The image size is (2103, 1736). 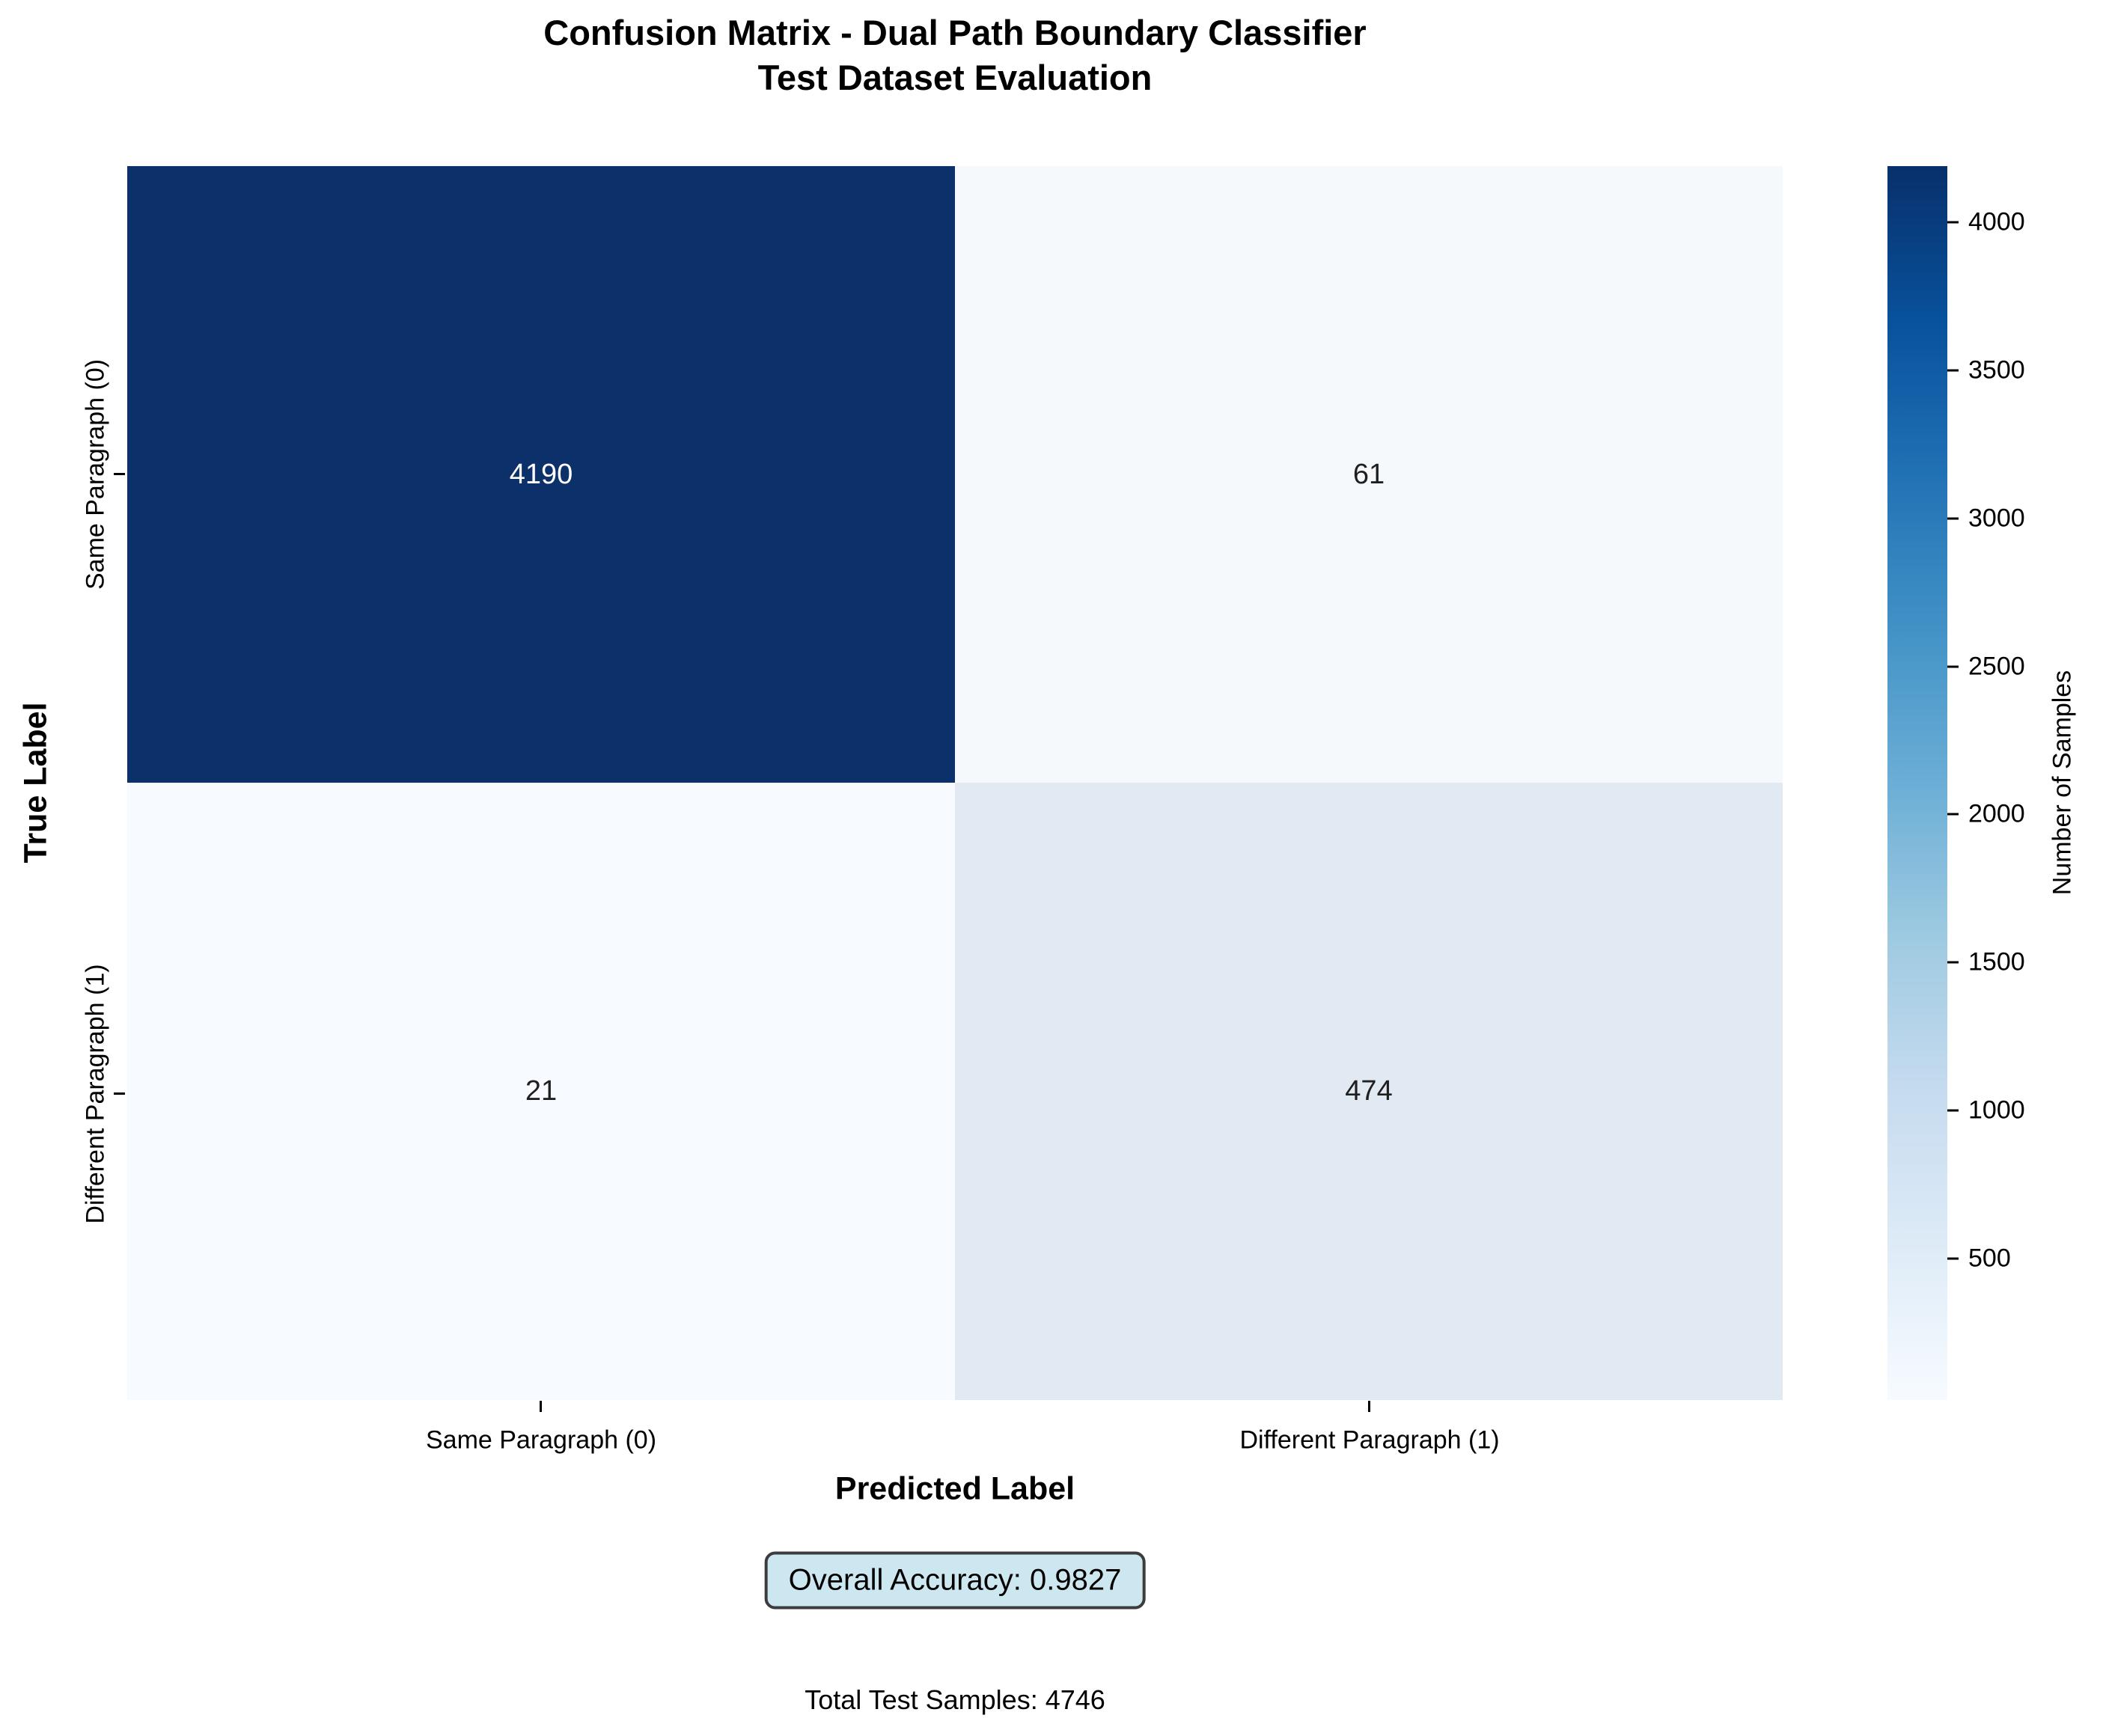 I want to click on cell-value-true0-pred0: 4190, so click(x=541, y=474).